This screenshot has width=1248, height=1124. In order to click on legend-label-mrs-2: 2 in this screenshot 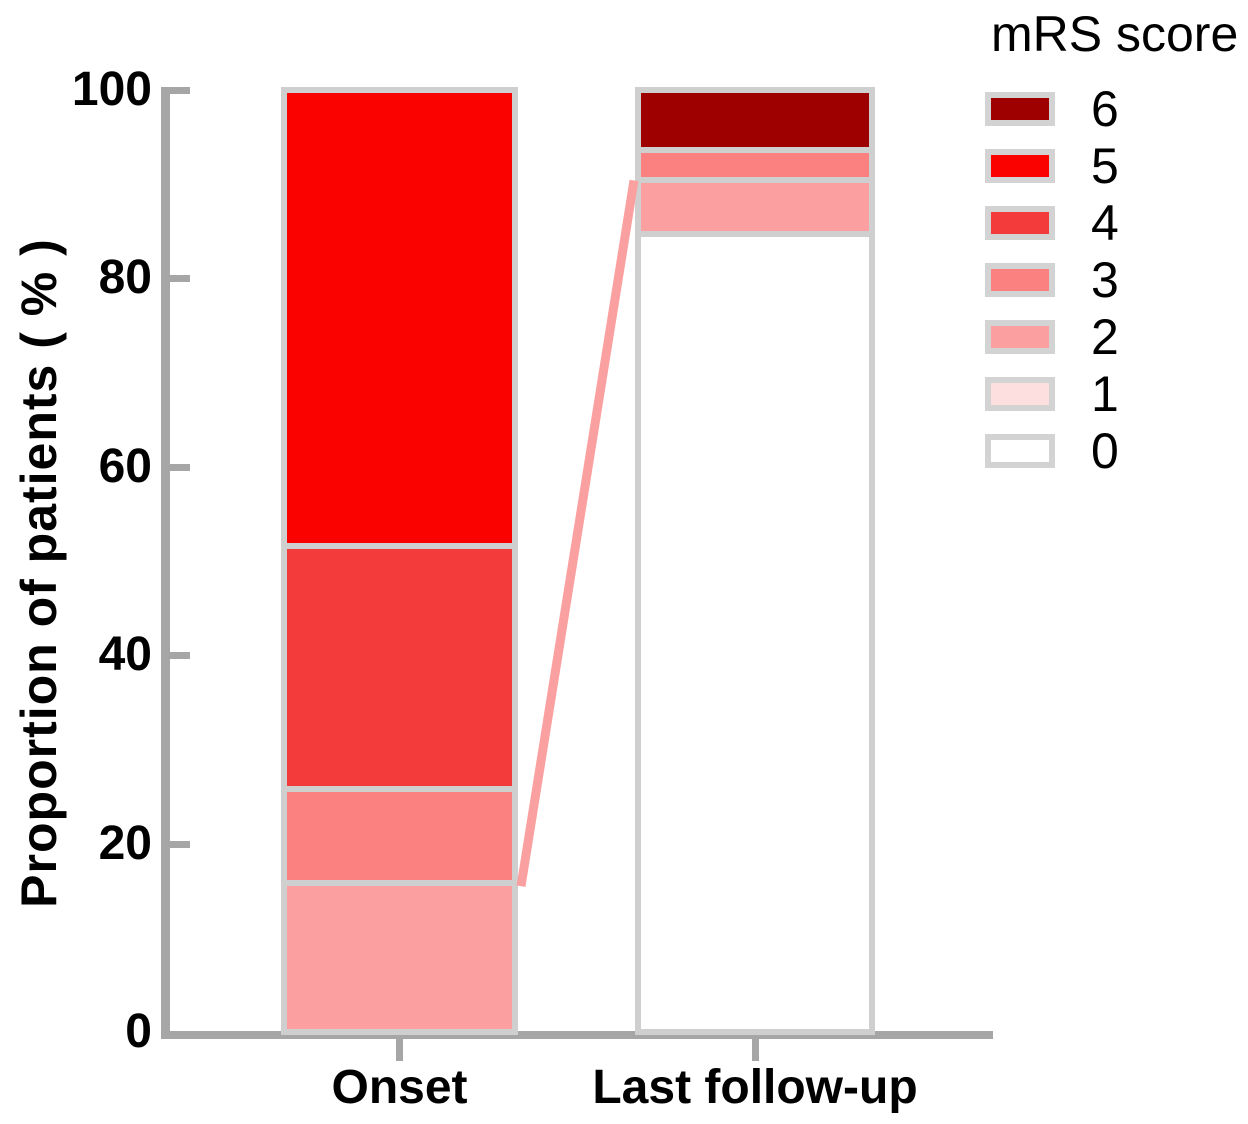, I will do `click(1105, 337)`.